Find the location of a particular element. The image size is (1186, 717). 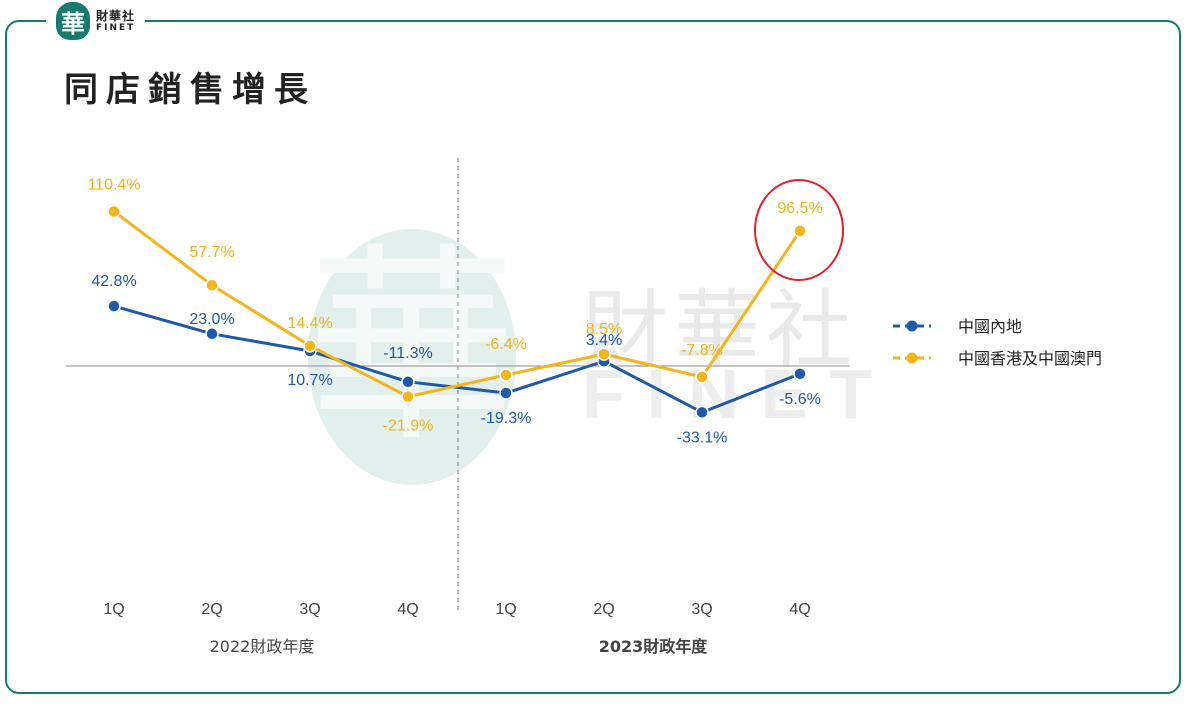

data-label: 3.4% is located at coordinates (604, 340).